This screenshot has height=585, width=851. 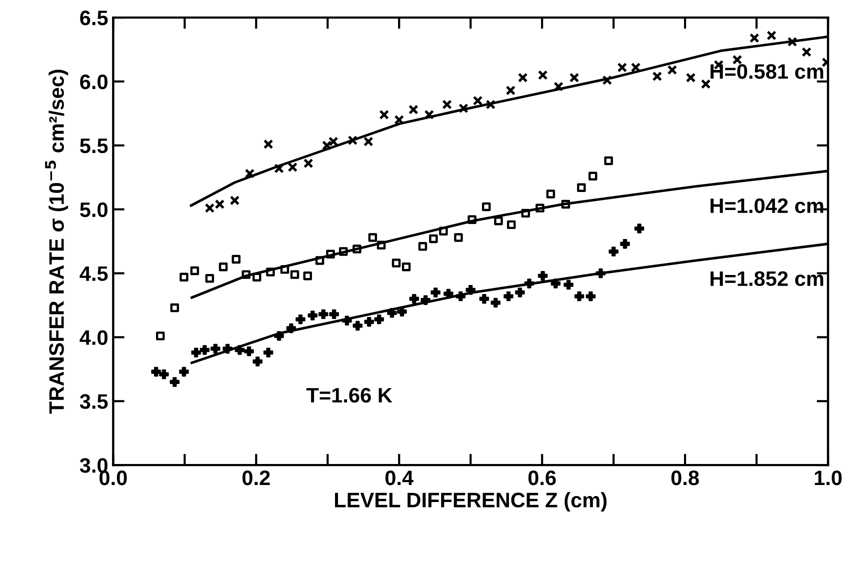 I want to click on y-tick-label: 6.0, so click(x=94, y=82).